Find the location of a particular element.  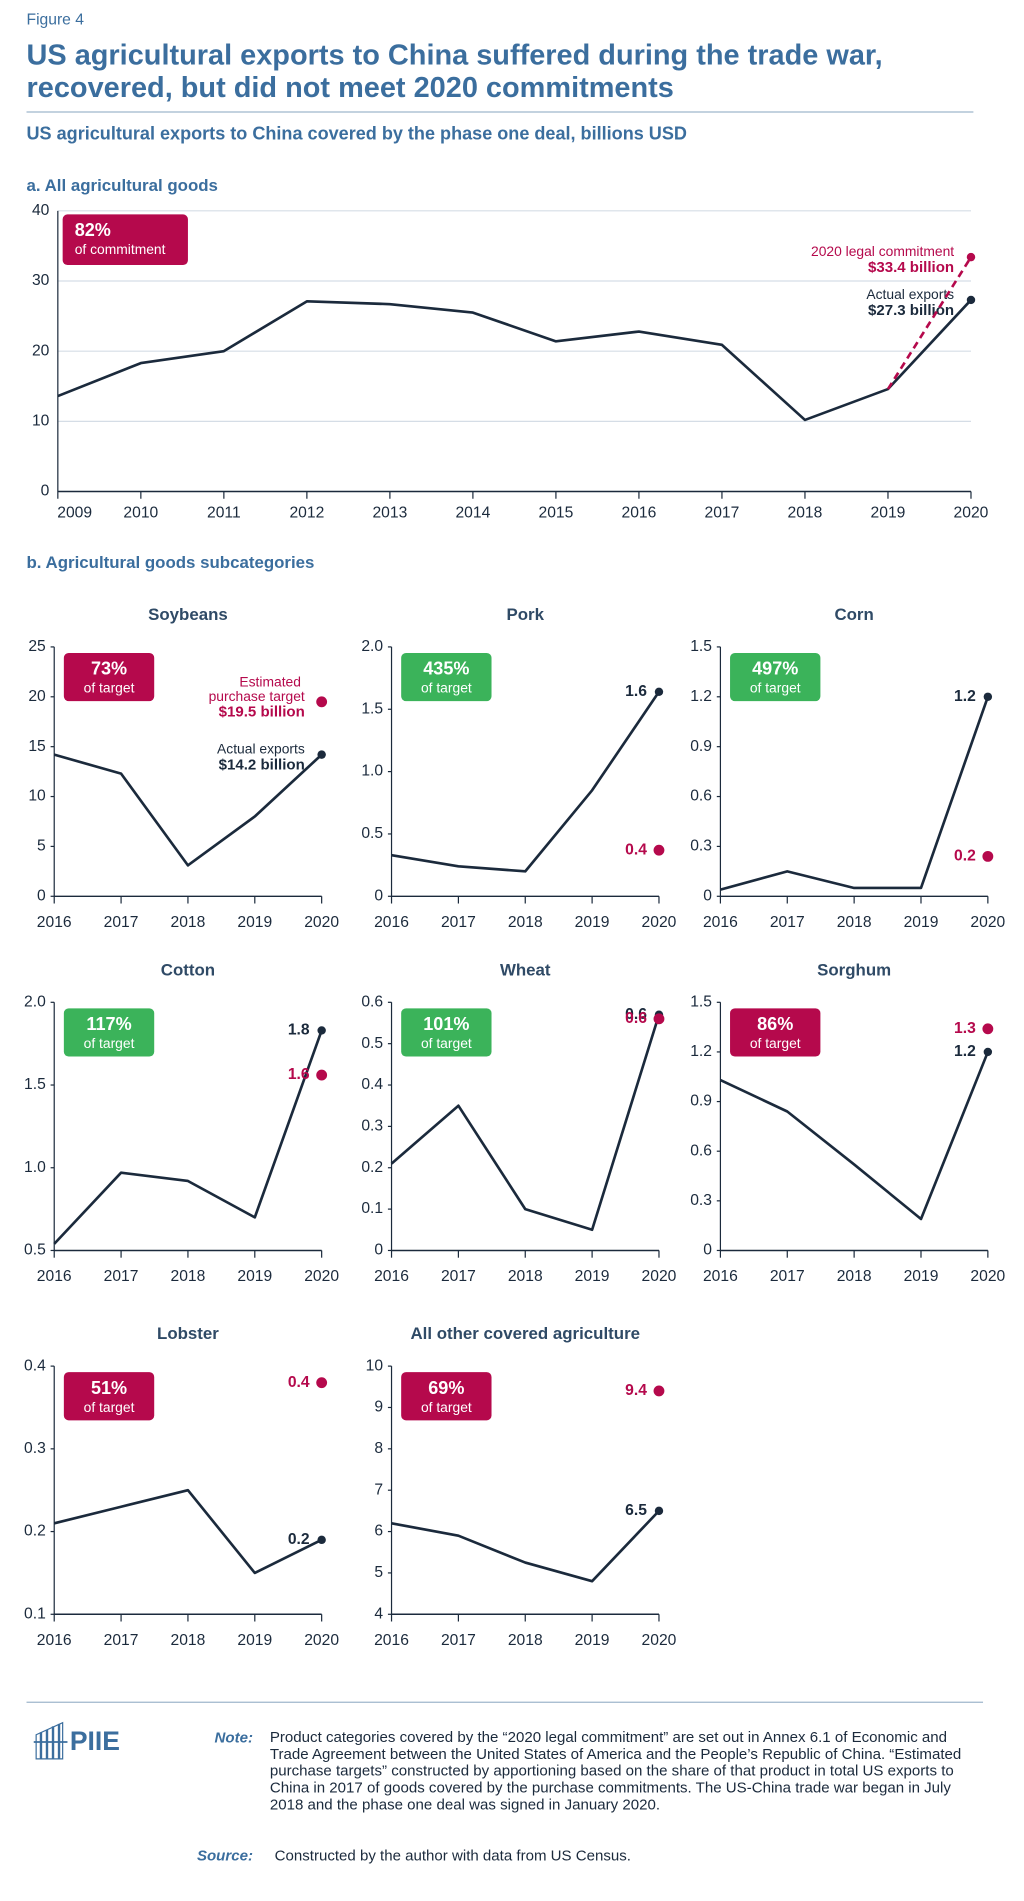

value-label: 1.8 is located at coordinates (299, 1030).